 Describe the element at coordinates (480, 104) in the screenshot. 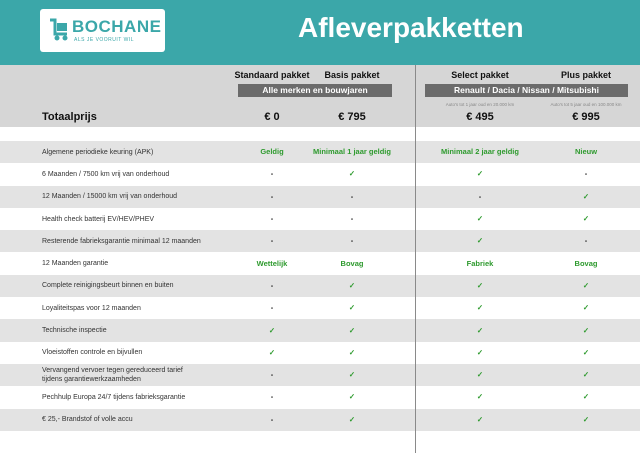

I see `package-note: Auto's tot 1 jaar oud en 20.000 km` at that location.